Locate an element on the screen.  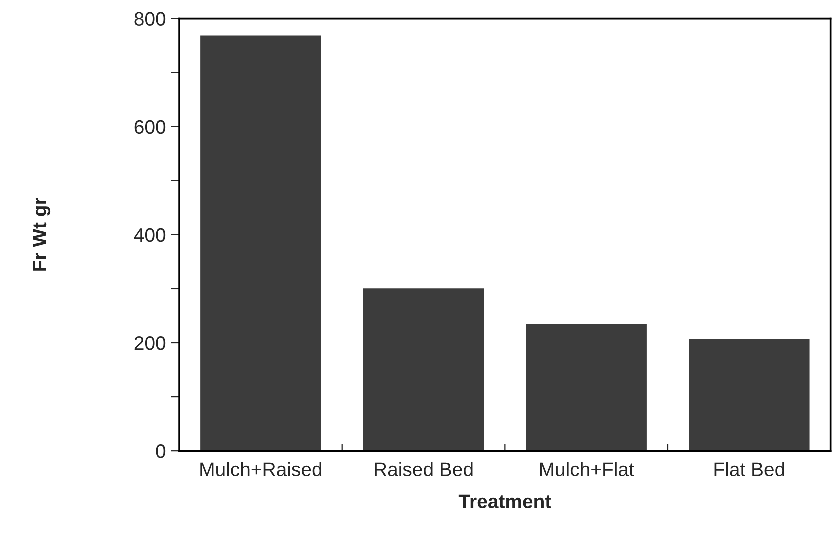
y-tick-label: 400 is located at coordinates (150, 235).